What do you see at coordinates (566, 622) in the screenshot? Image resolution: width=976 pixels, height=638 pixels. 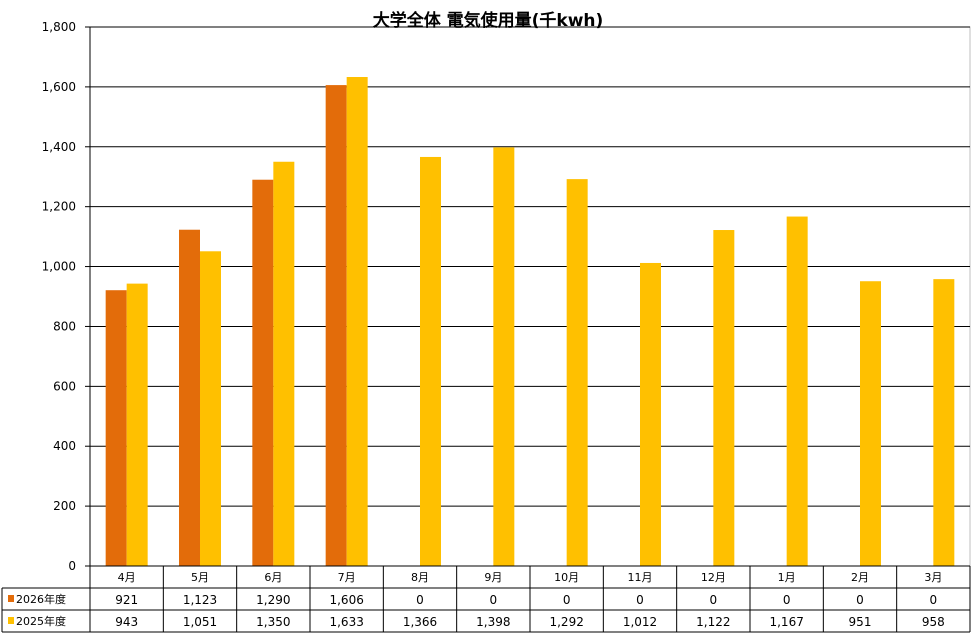 I see `table-cell: 1,292` at bounding box center [566, 622].